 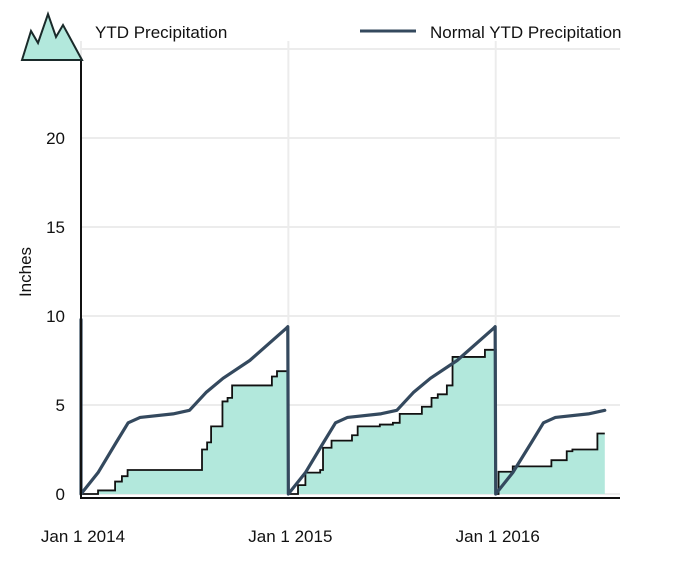 What do you see at coordinates (52, 35) in the screenshot?
I see `mountain-legend-icon` at bounding box center [52, 35].